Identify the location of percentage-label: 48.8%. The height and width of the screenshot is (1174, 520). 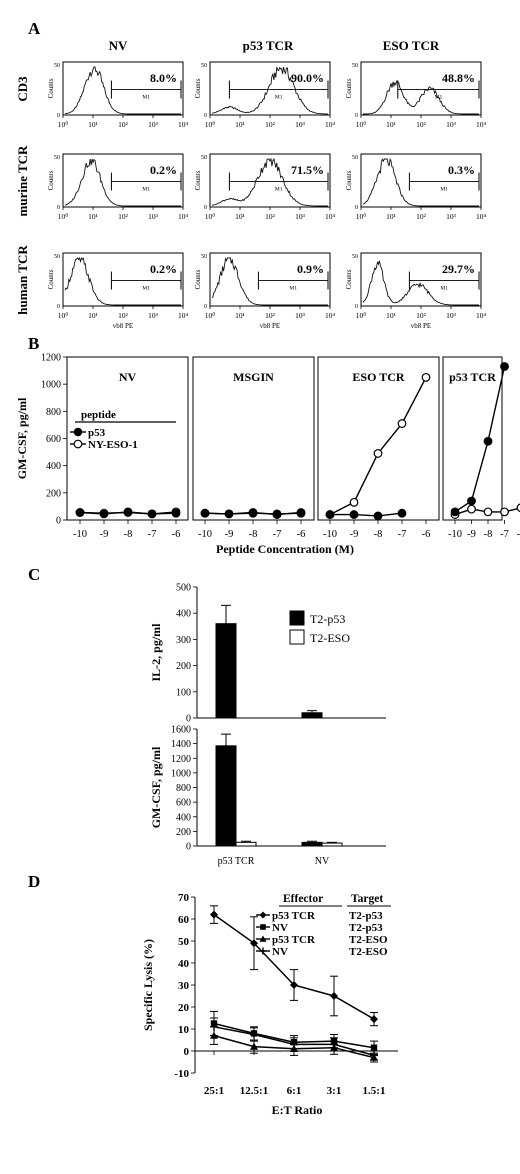
(458, 78).